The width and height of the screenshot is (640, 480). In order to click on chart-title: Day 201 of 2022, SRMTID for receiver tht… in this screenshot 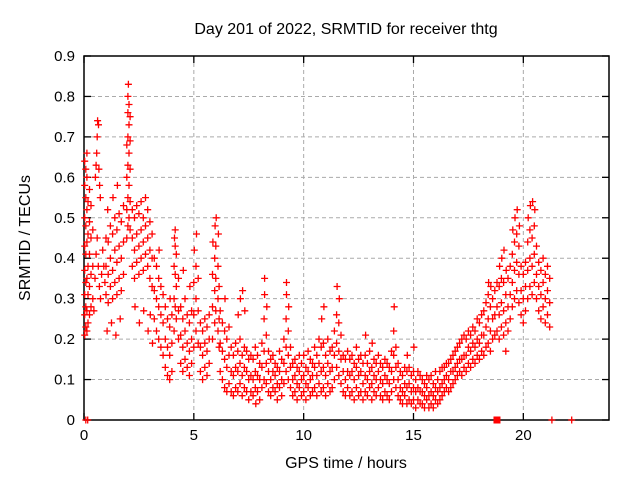, I will do `click(345, 29)`.